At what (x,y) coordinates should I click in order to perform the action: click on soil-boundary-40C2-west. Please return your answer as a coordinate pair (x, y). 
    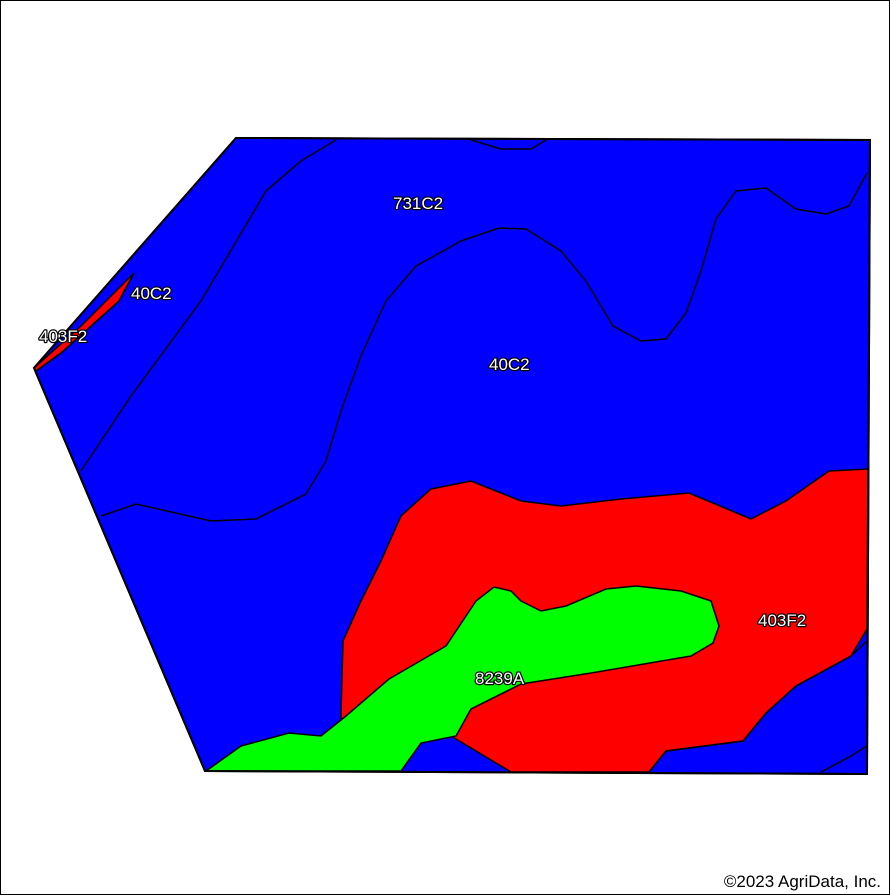
    Looking at the image, I should click on (85, 322).